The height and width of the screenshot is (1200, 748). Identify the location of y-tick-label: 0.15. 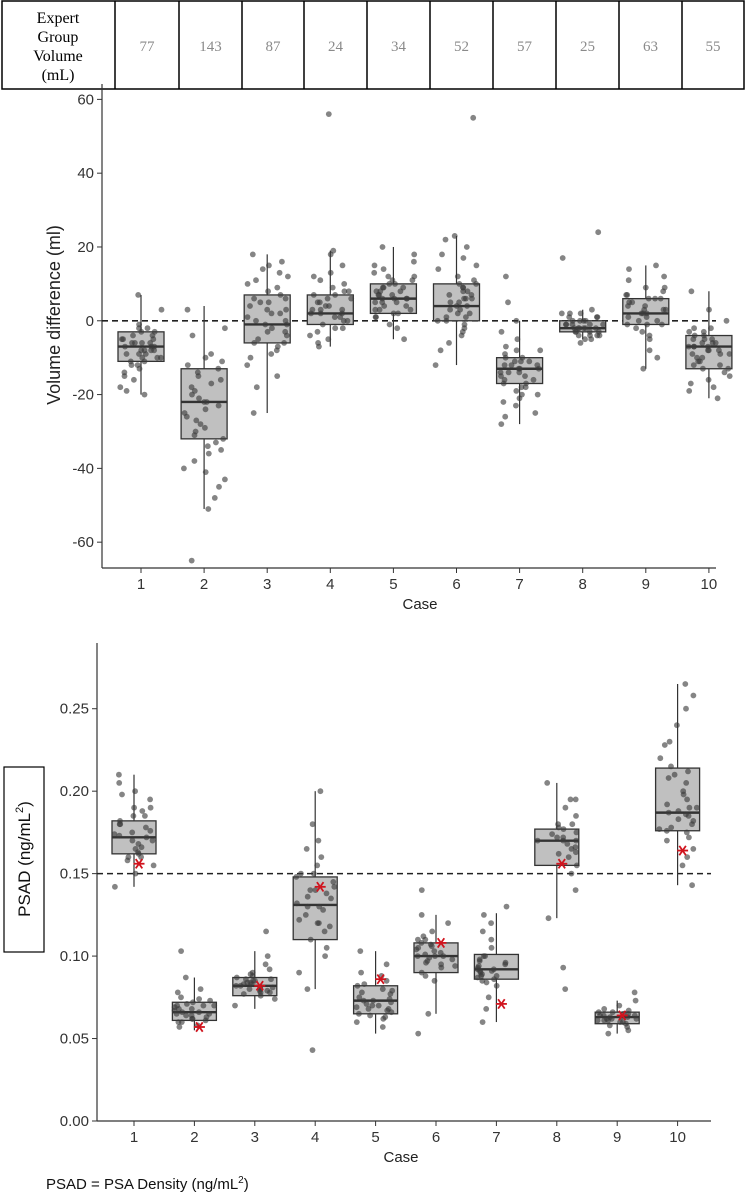
(74, 874).